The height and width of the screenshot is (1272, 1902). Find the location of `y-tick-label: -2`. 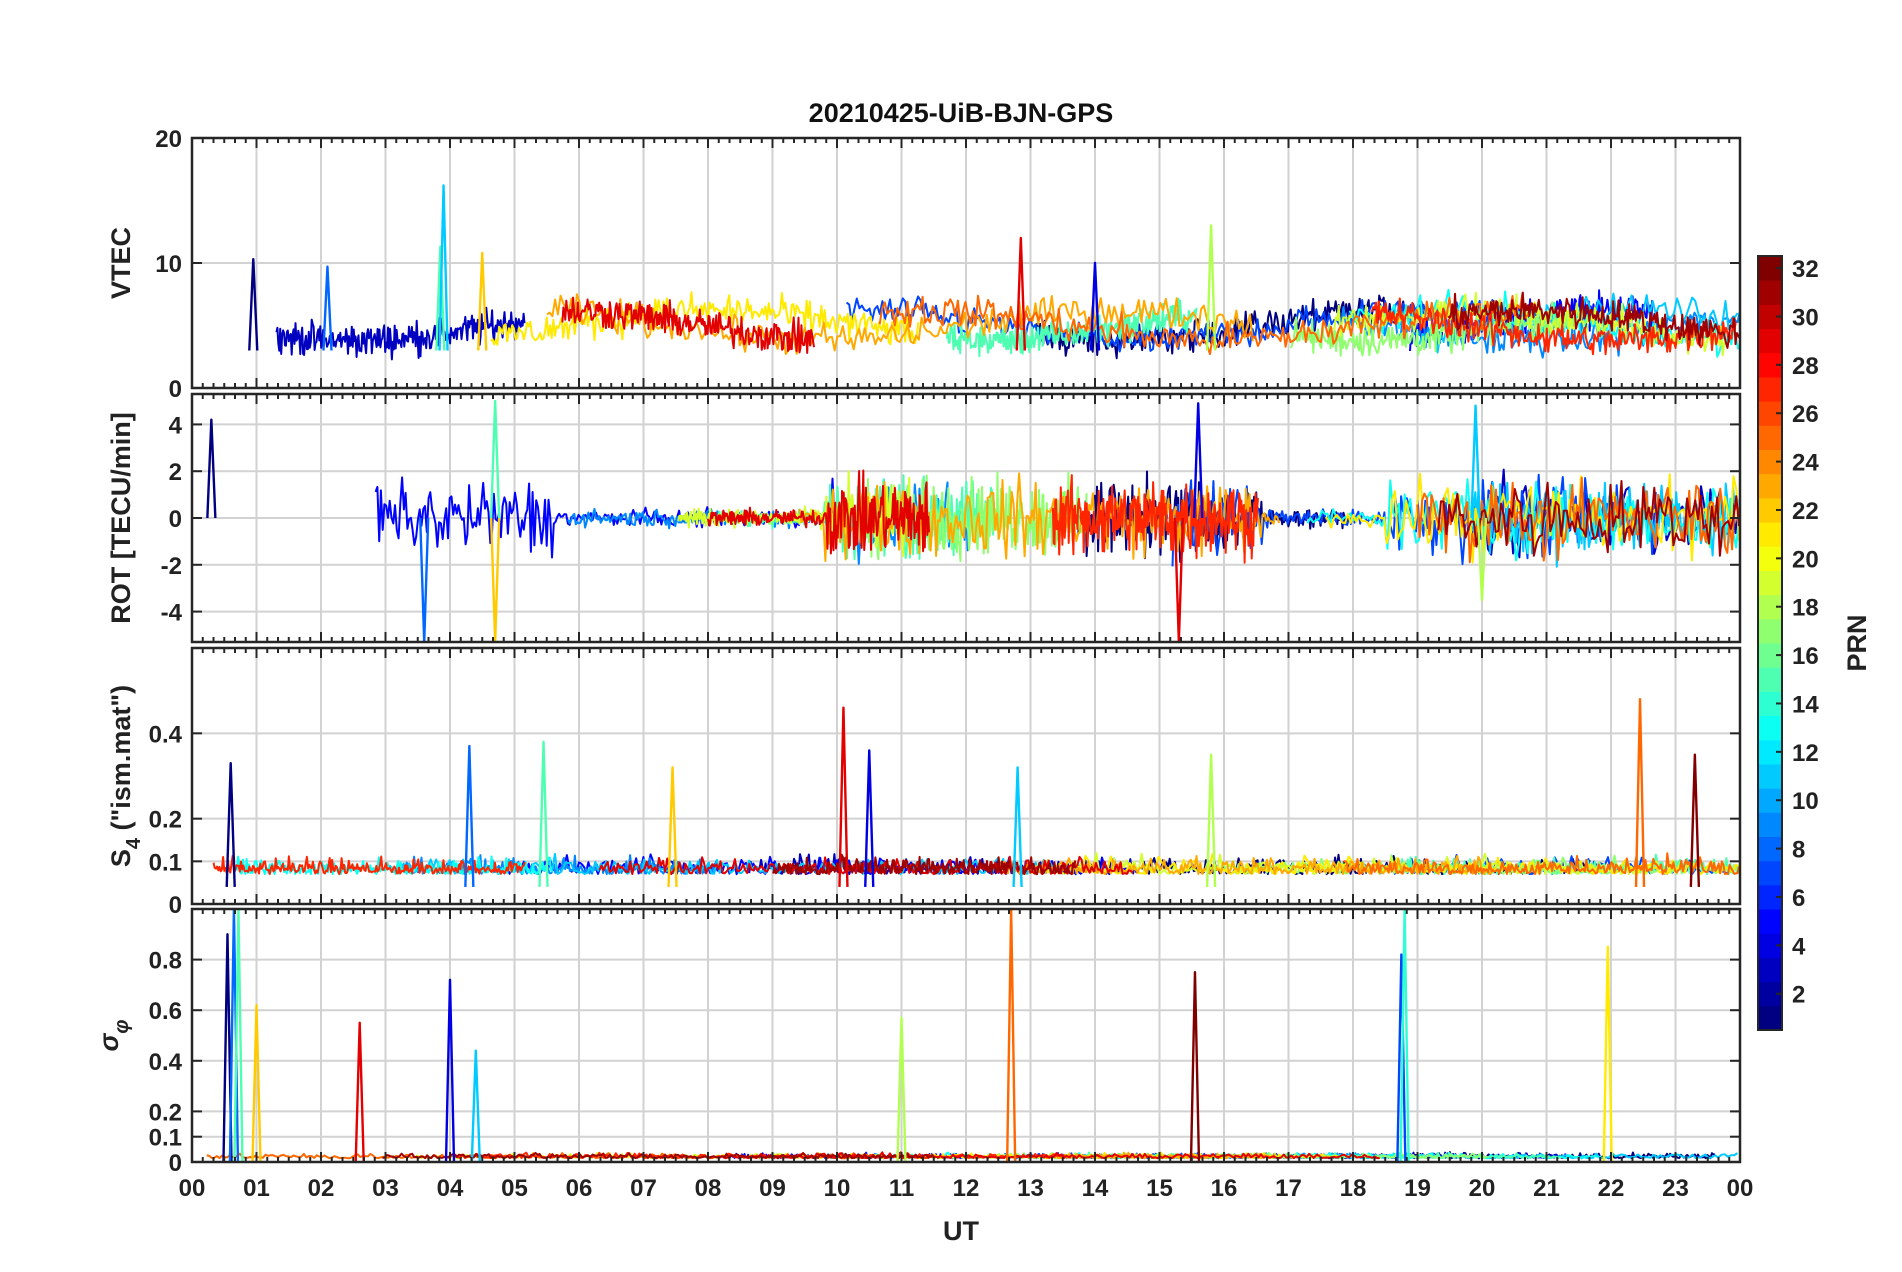

y-tick-label: -2 is located at coordinates (171, 566).